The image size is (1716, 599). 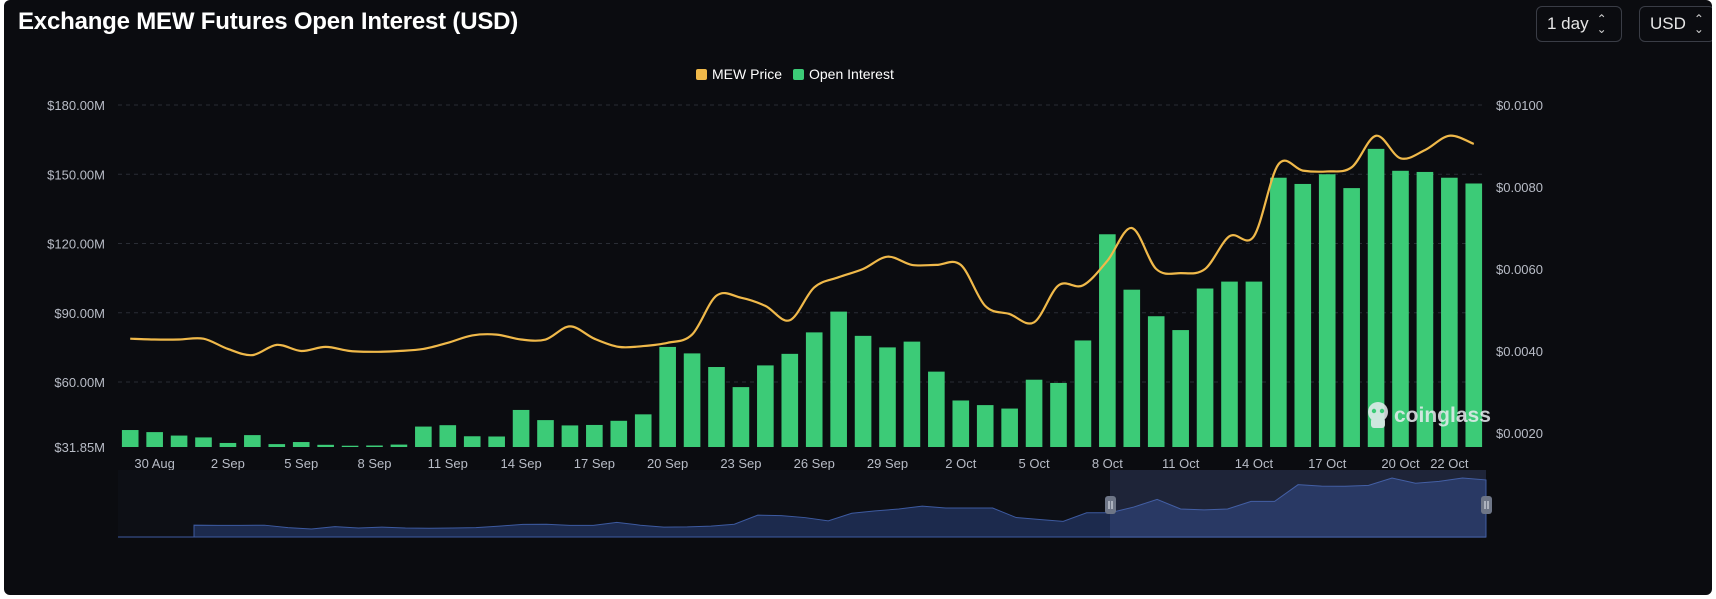 I want to click on y-left-tick-label: $180.00M, so click(x=76, y=105).